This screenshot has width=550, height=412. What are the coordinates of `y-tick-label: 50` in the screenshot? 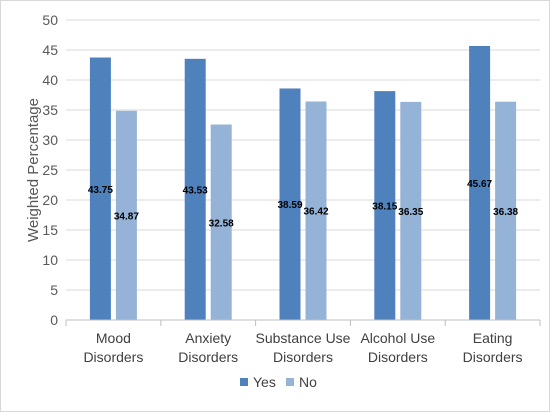 It's located at (50, 20).